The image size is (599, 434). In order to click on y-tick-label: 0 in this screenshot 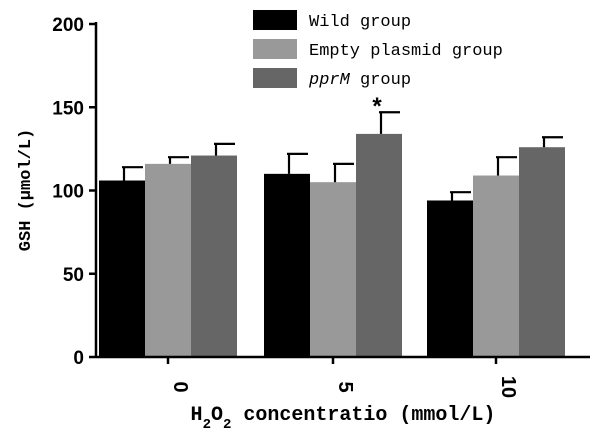, I will do `click(78, 358)`.